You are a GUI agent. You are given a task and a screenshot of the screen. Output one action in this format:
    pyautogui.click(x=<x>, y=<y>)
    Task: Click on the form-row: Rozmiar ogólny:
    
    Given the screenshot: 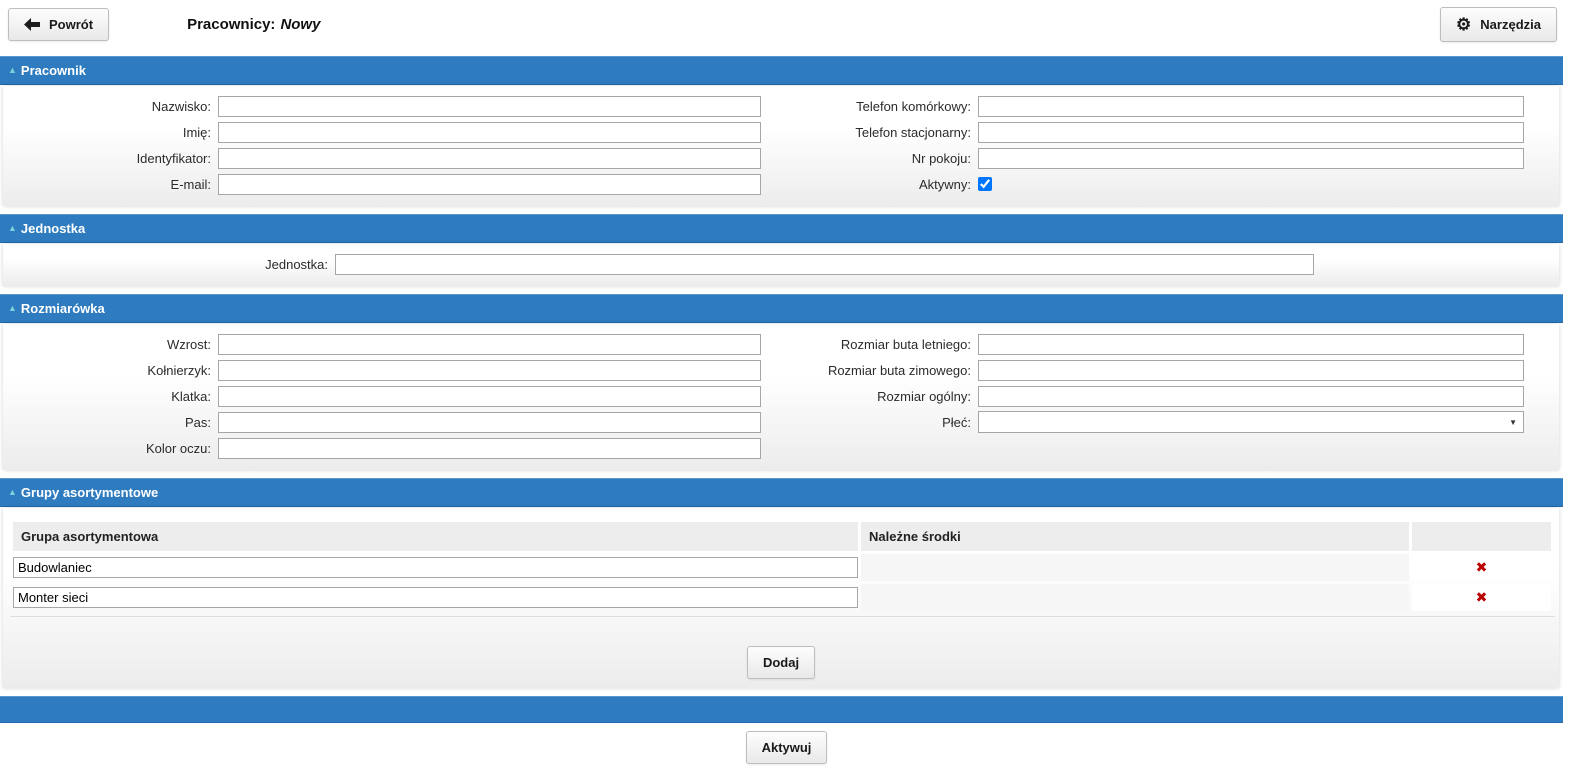 What is the action you would take?
    pyautogui.click(x=1161, y=396)
    